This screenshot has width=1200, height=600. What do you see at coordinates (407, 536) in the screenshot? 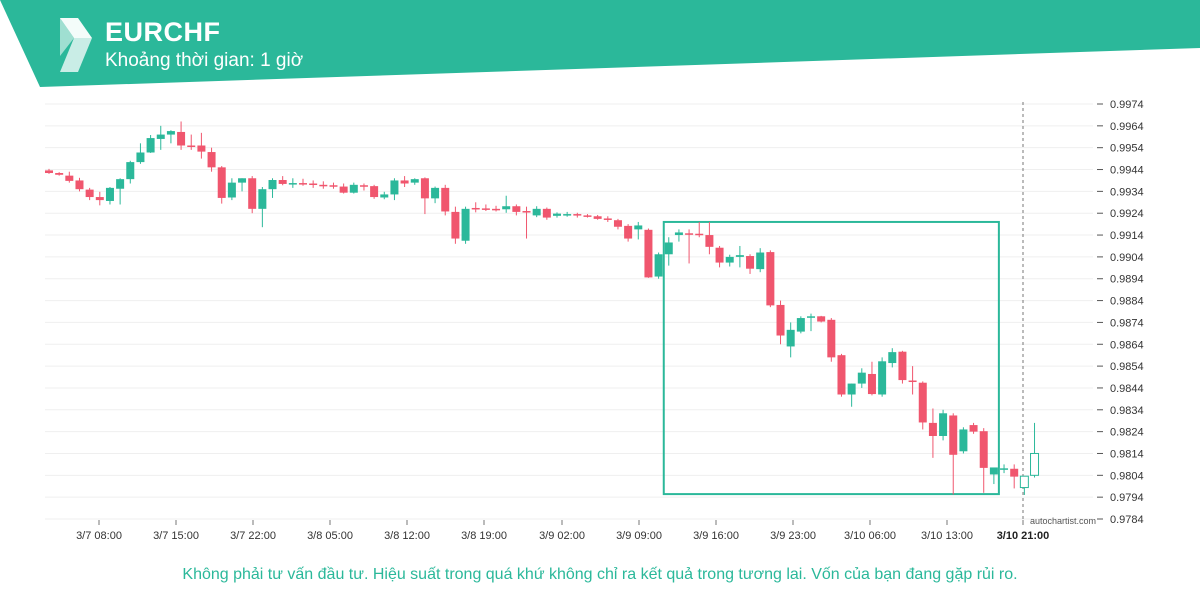
I see `x-tick-label: 3/8 12:00` at bounding box center [407, 536].